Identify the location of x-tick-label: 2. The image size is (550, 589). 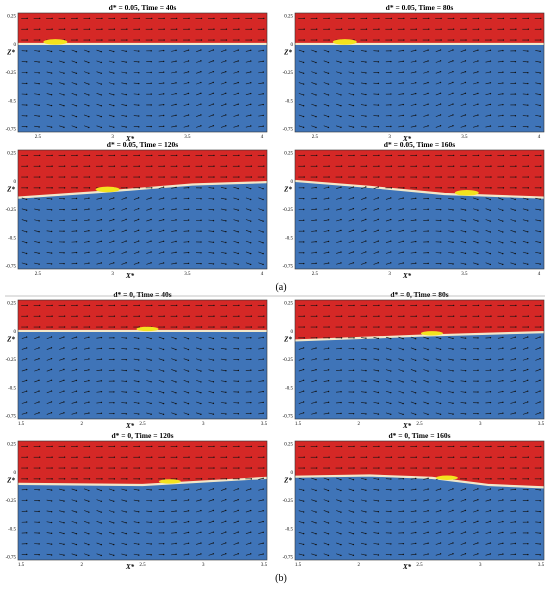
(359, 424).